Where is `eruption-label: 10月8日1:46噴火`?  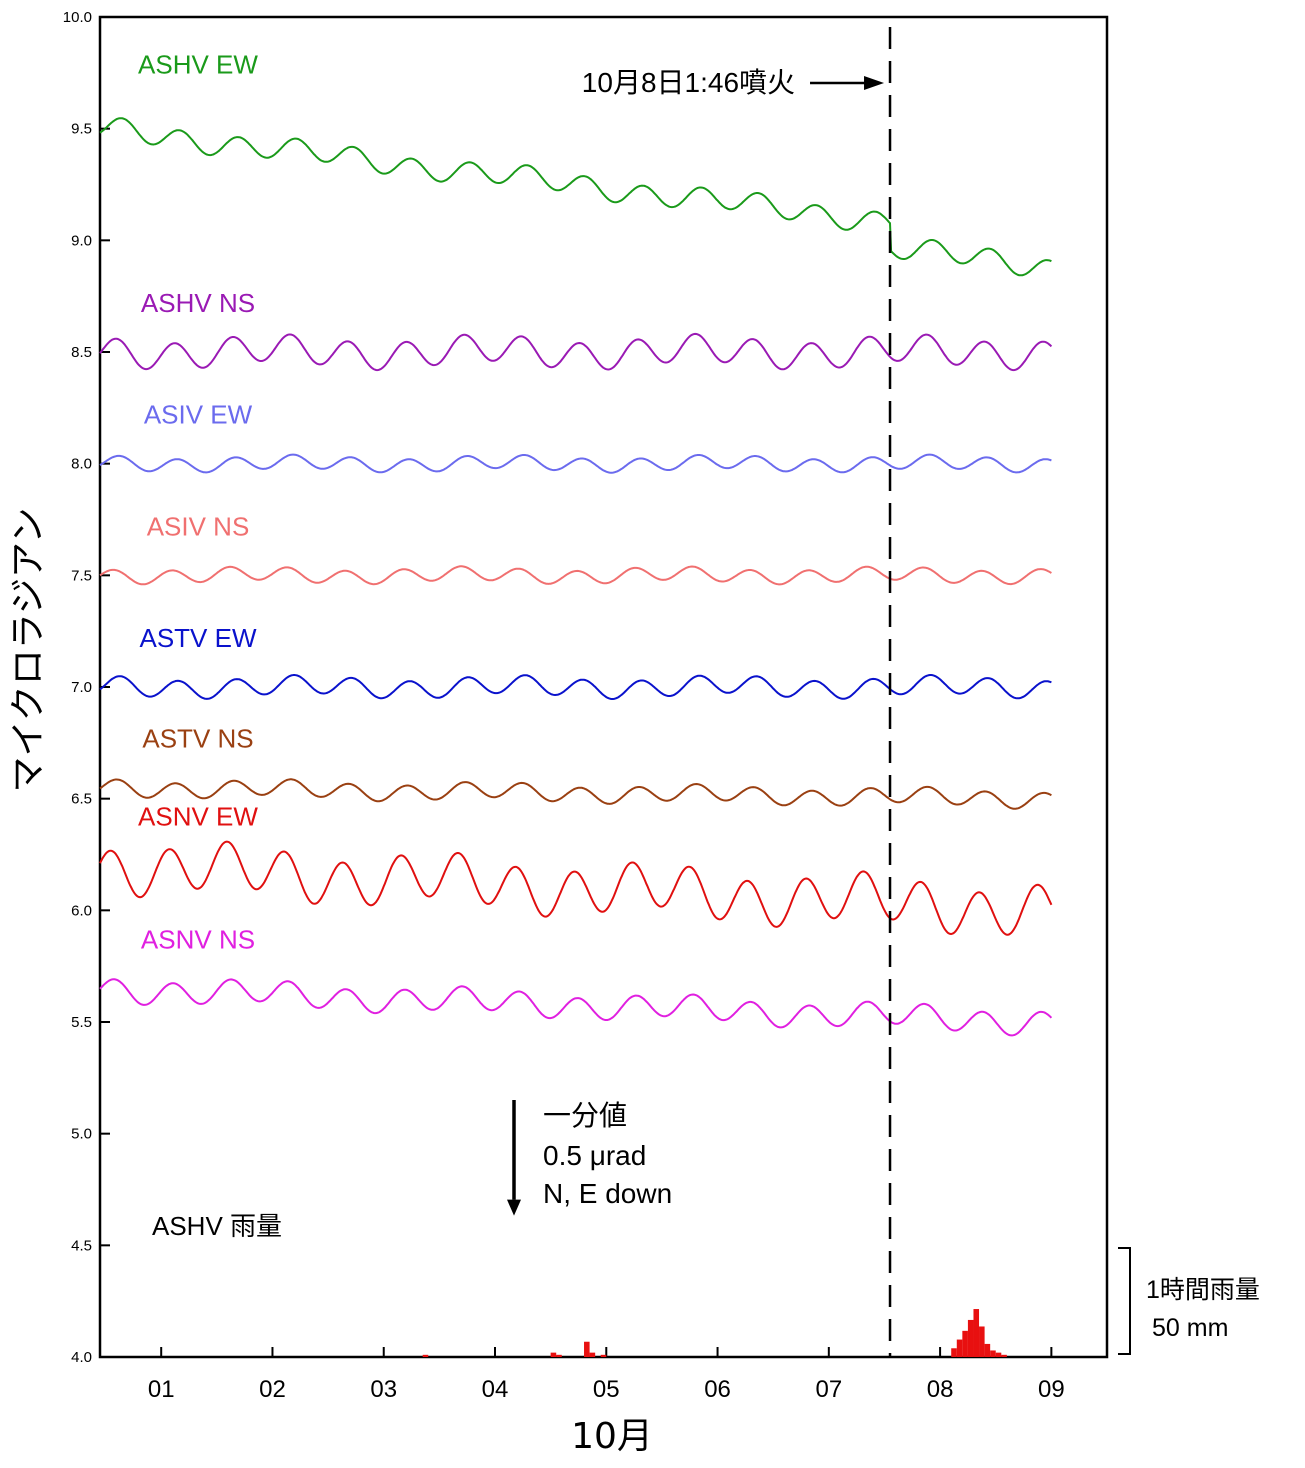 eruption-label: 10月8日1:46噴火 is located at coordinates (688, 82).